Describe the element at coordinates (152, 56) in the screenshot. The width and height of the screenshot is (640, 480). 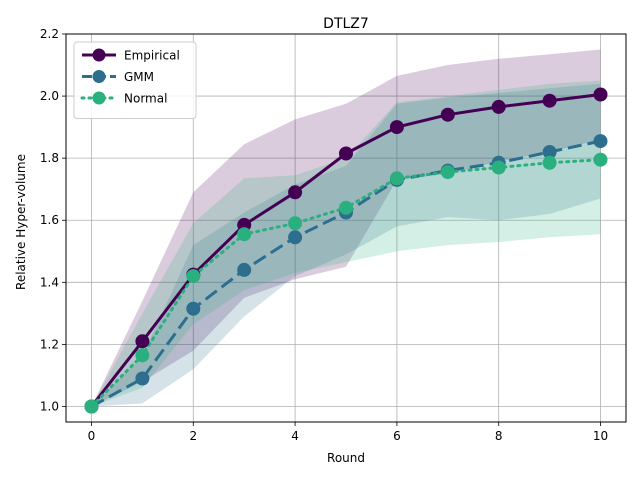
I see `legend-label-empirical: Empirical` at that location.